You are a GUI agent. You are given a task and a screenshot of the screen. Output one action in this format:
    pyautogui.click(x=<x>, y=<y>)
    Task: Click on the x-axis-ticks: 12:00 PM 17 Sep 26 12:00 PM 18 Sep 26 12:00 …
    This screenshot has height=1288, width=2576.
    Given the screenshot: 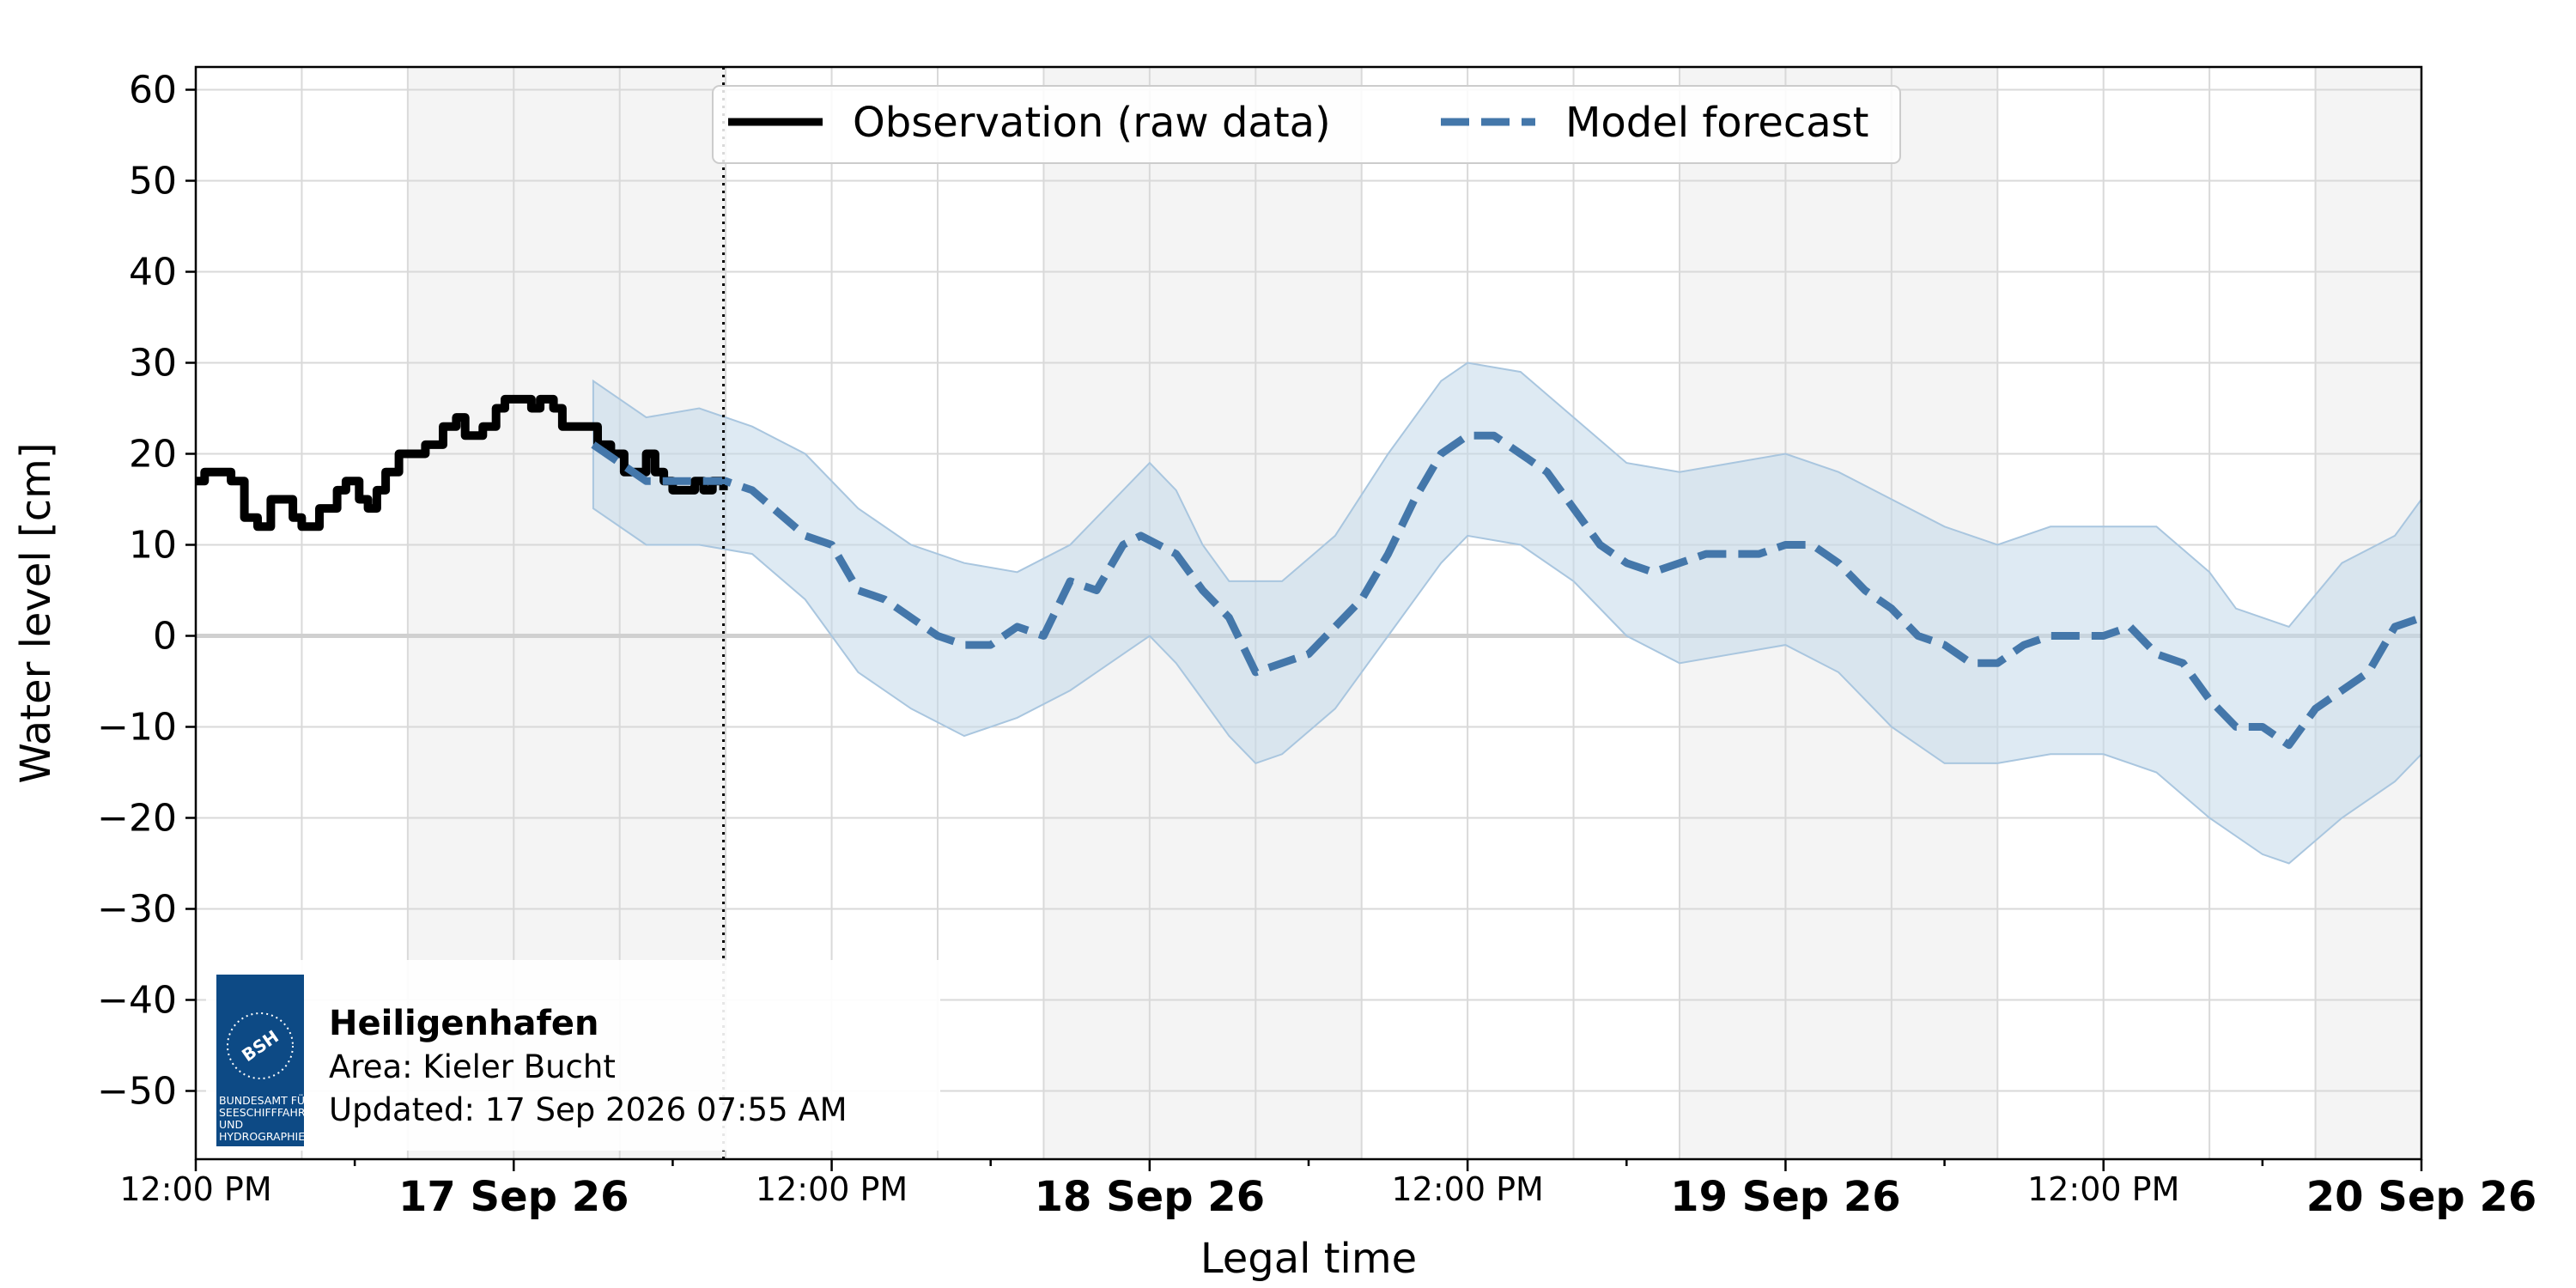 What is the action you would take?
    pyautogui.click(x=1328, y=1190)
    